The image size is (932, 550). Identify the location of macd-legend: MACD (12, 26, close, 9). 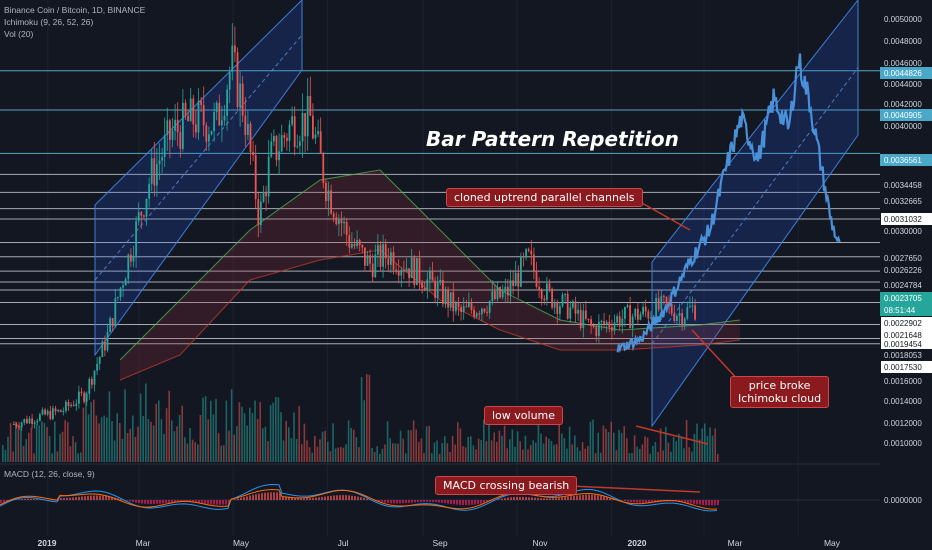
(49, 474).